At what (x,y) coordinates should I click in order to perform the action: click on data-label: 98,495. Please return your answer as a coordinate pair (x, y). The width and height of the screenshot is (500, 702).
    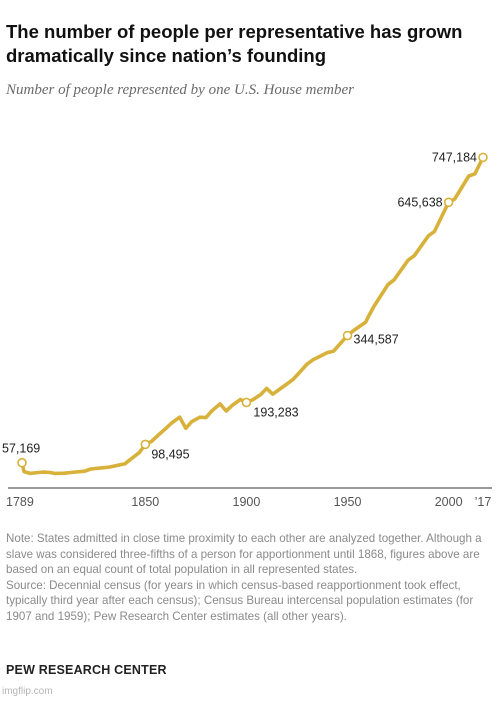
    Looking at the image, I should click on (170, 454).